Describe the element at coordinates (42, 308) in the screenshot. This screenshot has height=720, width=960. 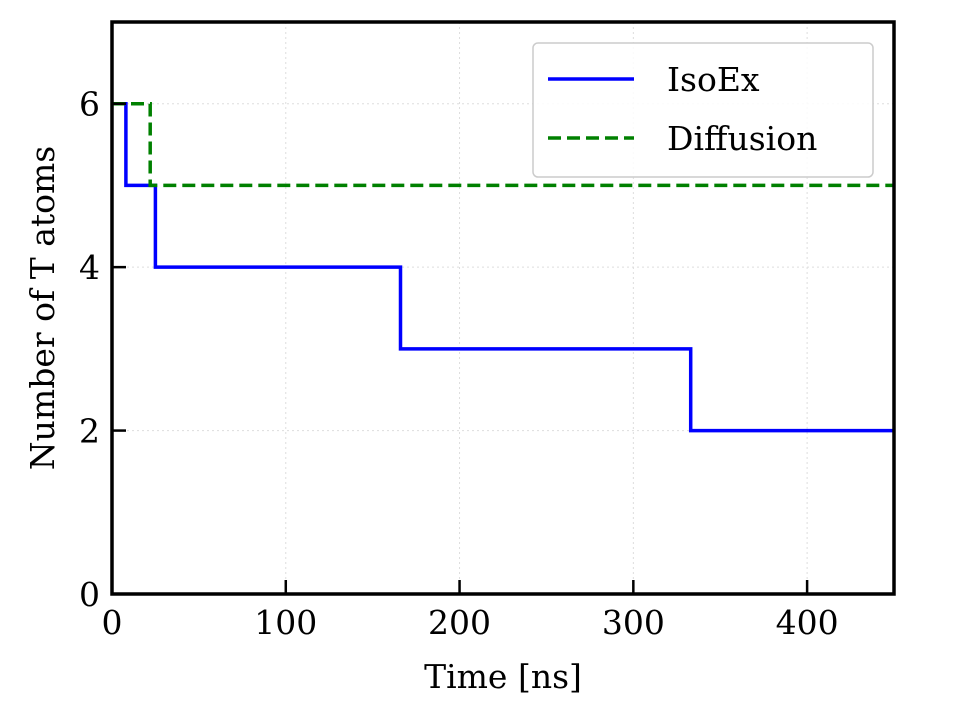
I see `y-axis-label: Number of T atoms` at that location.